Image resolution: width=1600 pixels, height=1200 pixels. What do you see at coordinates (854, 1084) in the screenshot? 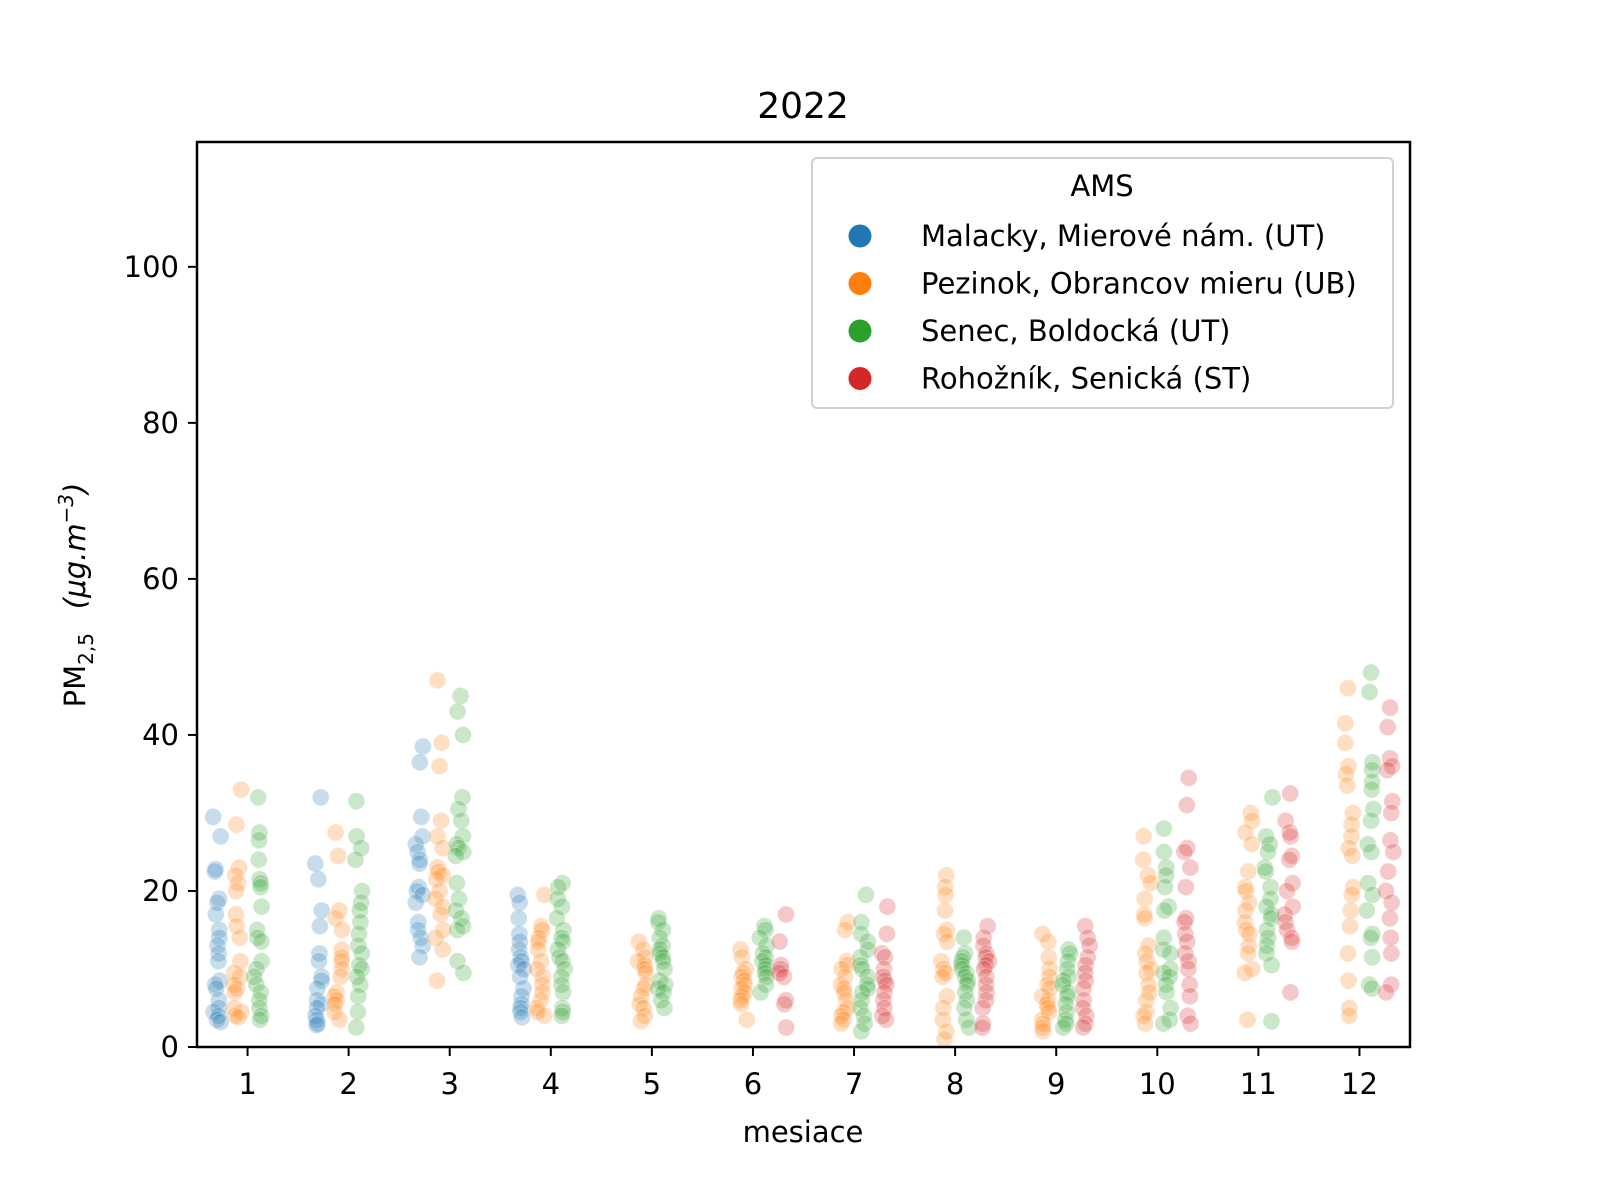
I see `x-tick-label: 7` at bounding box center [854, 1084].